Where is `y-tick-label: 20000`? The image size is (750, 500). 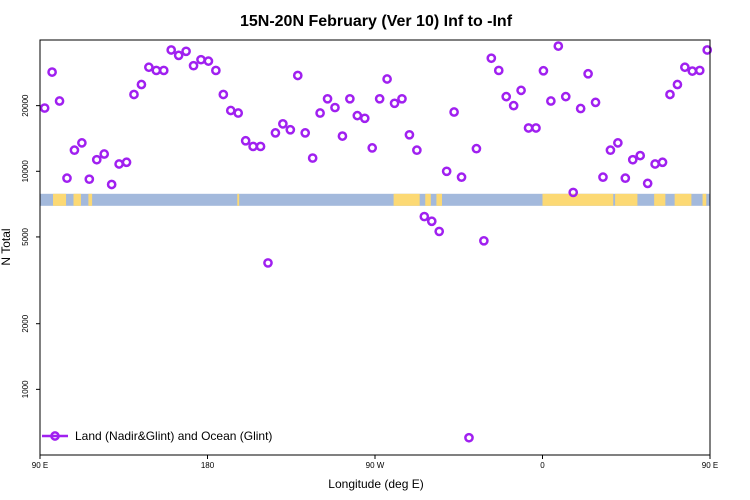 y-tick-label: 20000 is located at coordinates (25, 105).